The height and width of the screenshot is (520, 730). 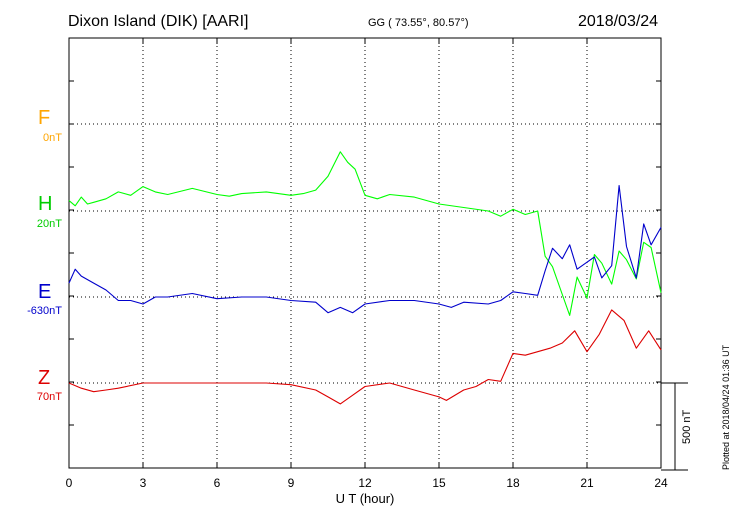 I want to click on component-f-baseline: 0nT, so click(x=52, y=138).